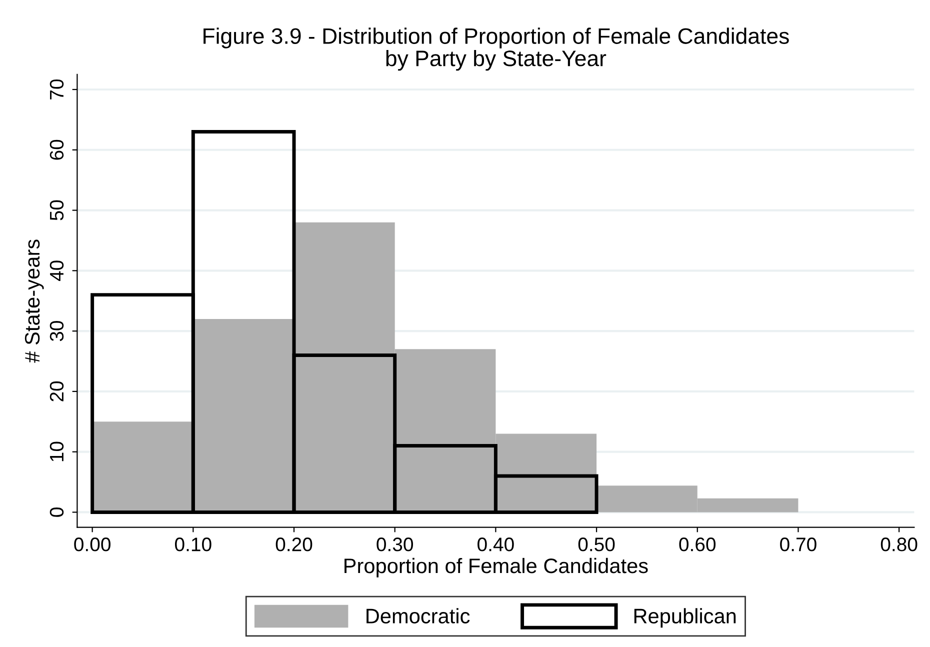  What do you see at coordinates (418, 616) in the screenshot?
I see `legend-label: Democratic` at bounding box center [418, 616].